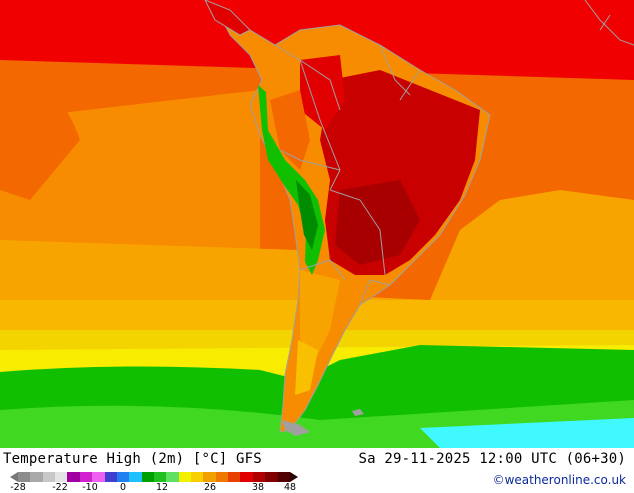  Describe the element at coordinates (347, 175) in the screenshot. I see `country-borders` at that location.